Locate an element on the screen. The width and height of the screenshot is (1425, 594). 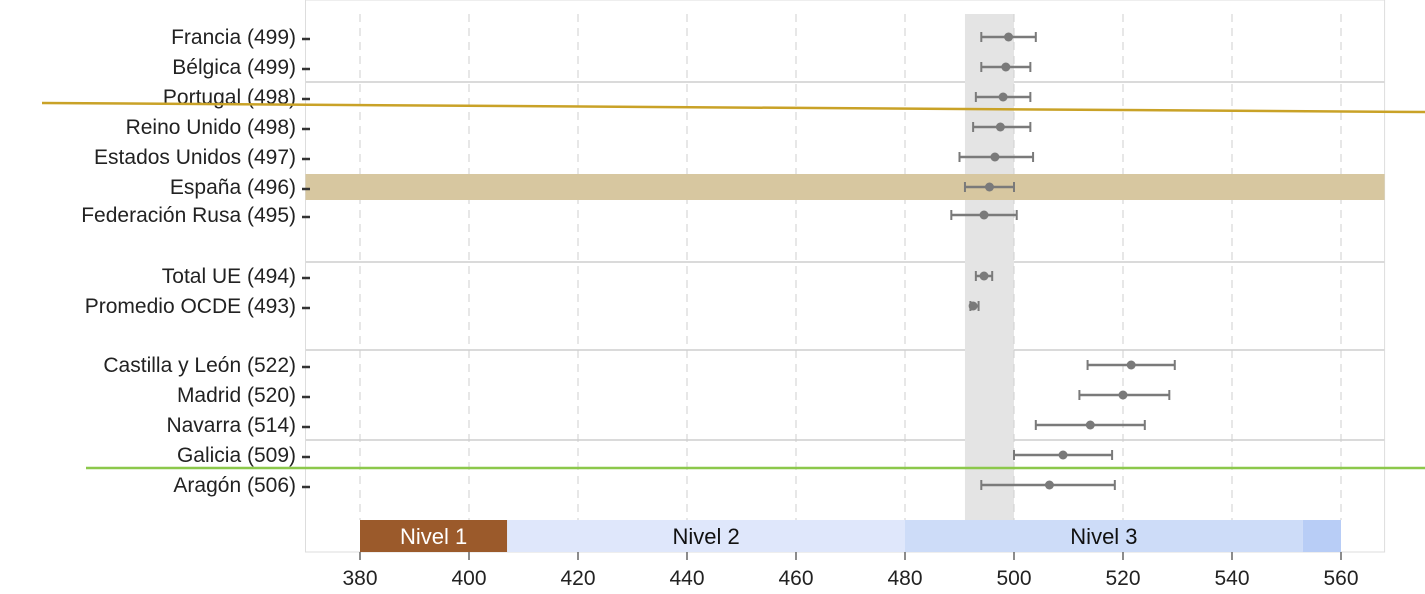
annotation-line-gold is located at coordinates (733, 107).